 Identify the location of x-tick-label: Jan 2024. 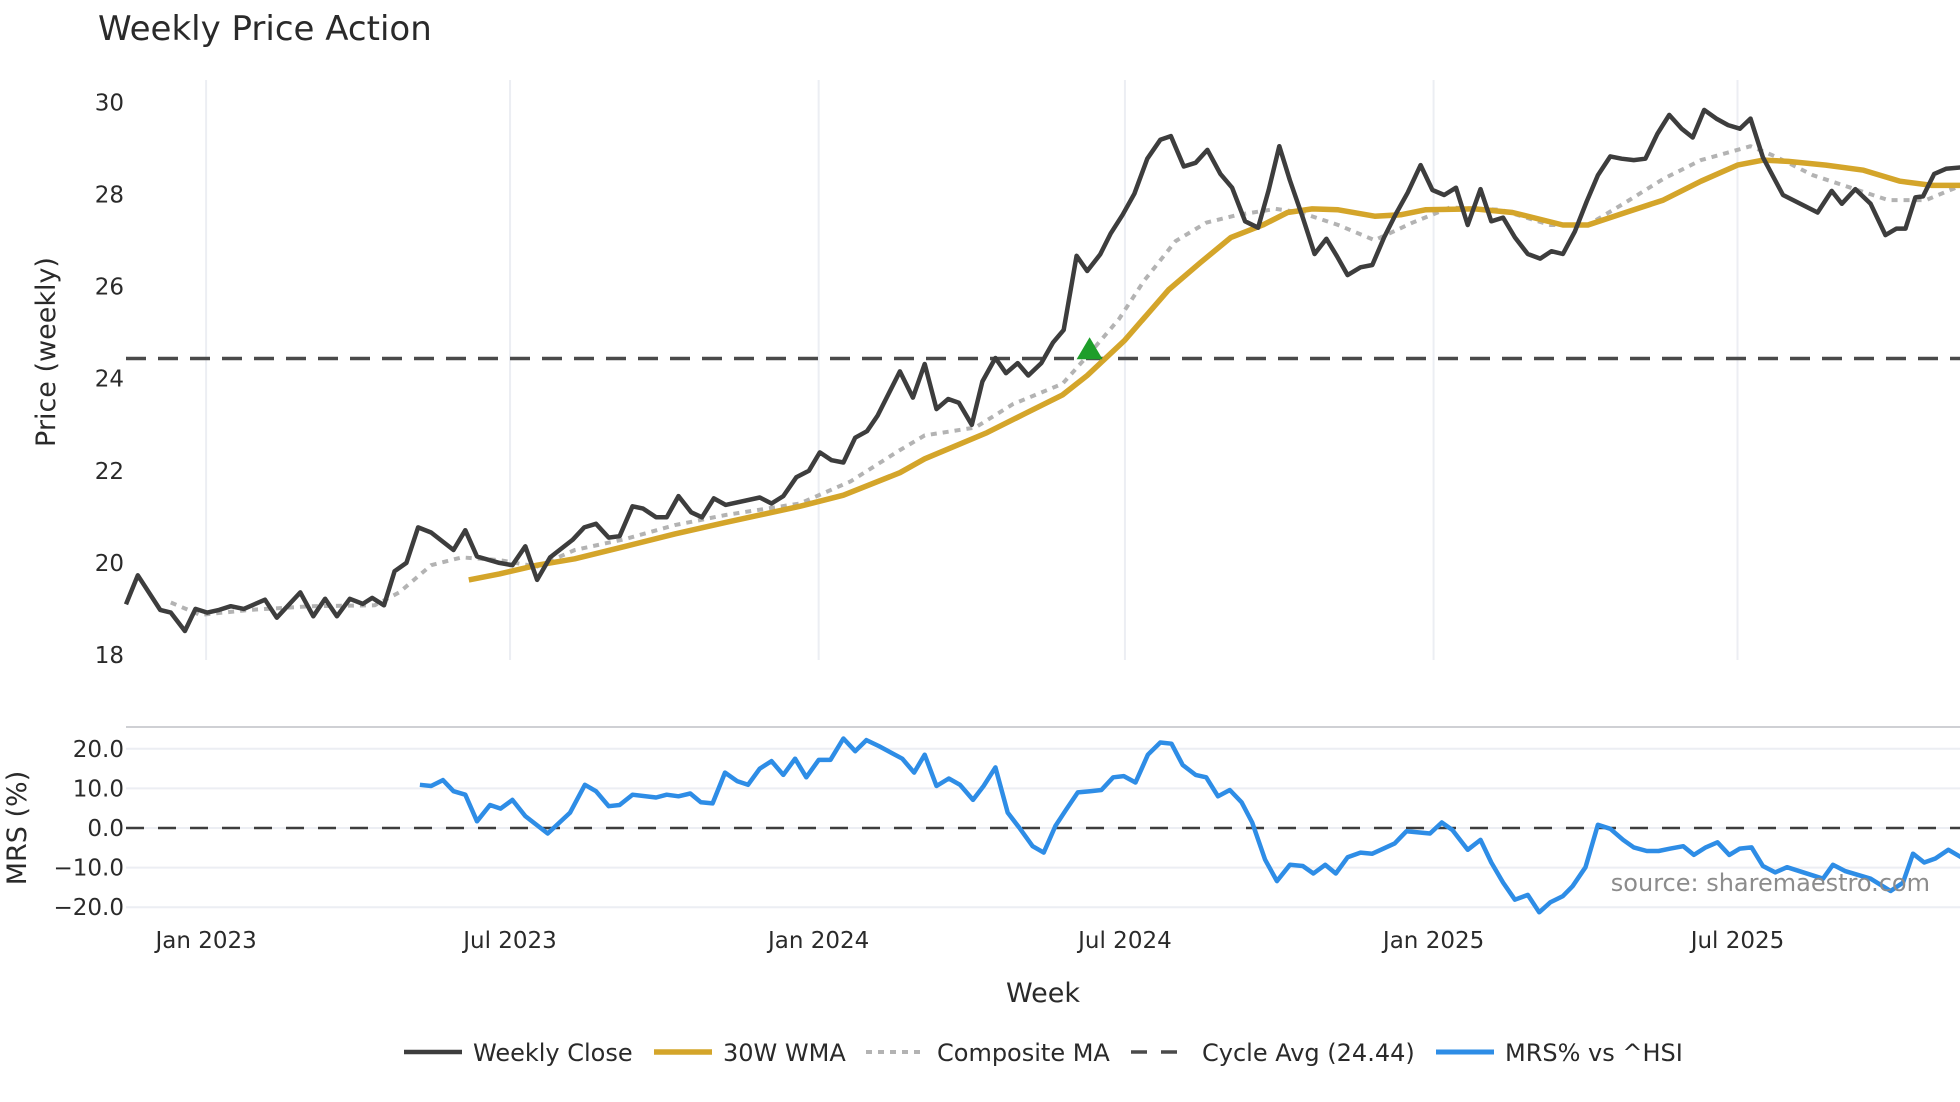
(817, 941).